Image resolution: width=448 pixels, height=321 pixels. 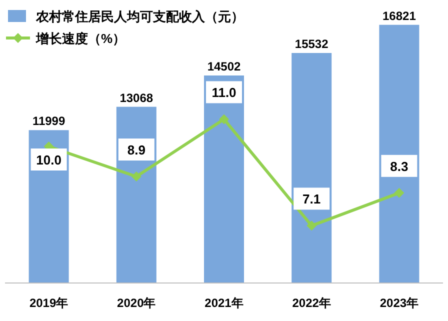 I want to click on data-label: 7.1, so click(x=311, y=199).